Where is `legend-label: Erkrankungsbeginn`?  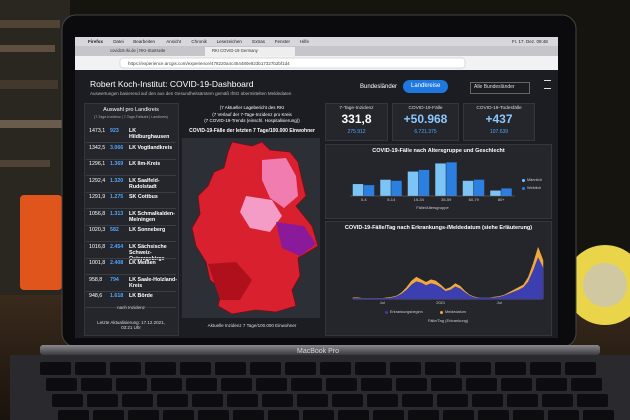 legend-label: Erkrankungsbeginn is located at coordinates (406, 312).